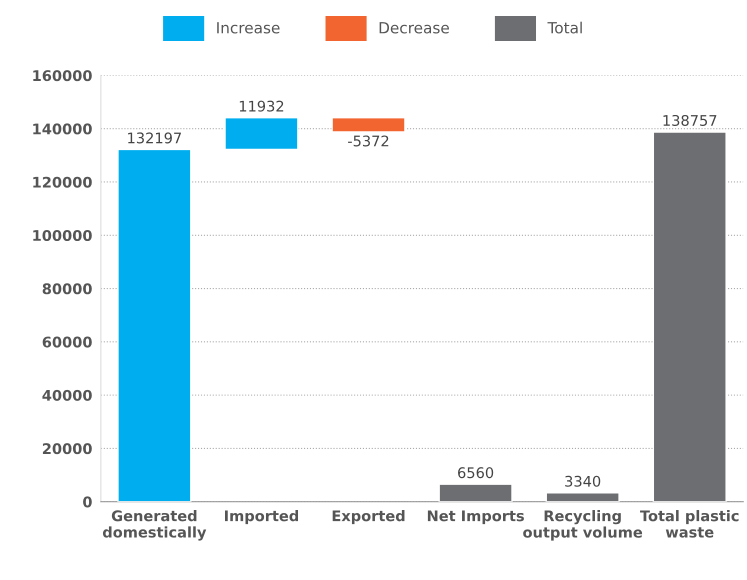  I want to click on data-label: -5372, so click(368, 140).